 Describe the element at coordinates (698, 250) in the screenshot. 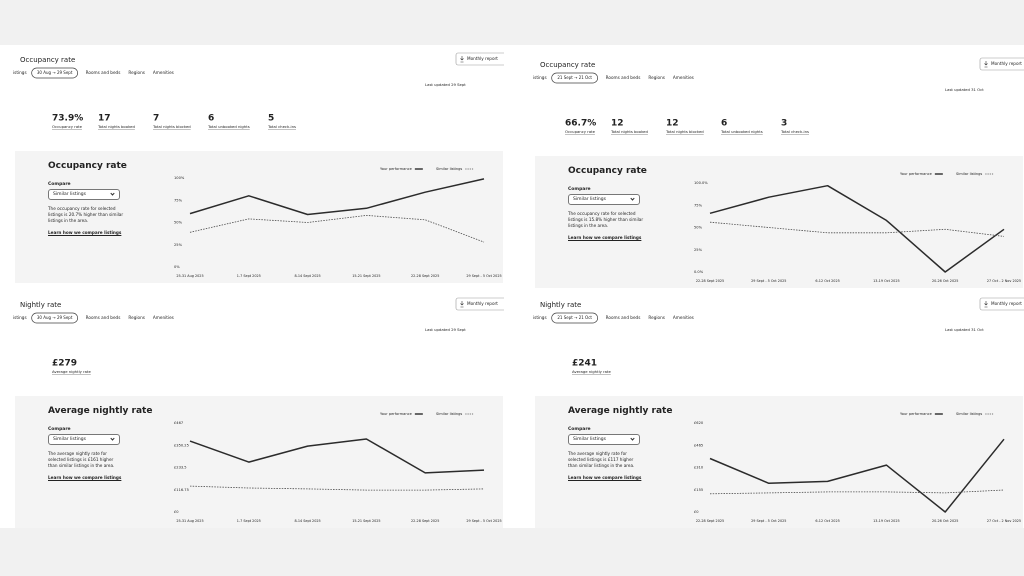

I see `y-tick-label: 25%` at that location.